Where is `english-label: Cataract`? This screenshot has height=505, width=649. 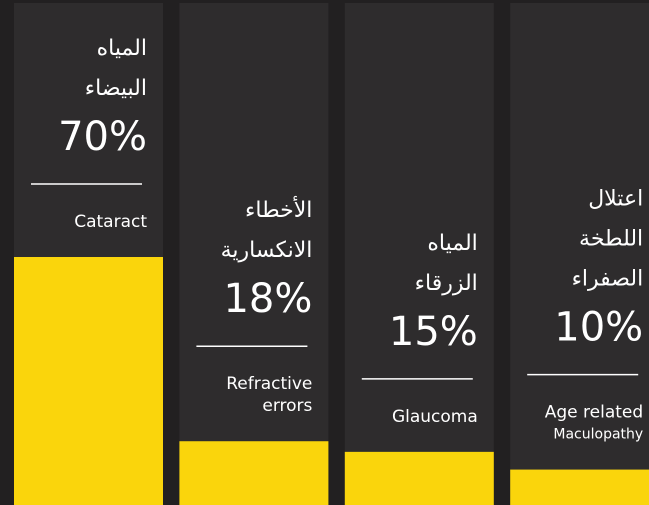
english-label: Cataract is located at coordinates (110, 222).